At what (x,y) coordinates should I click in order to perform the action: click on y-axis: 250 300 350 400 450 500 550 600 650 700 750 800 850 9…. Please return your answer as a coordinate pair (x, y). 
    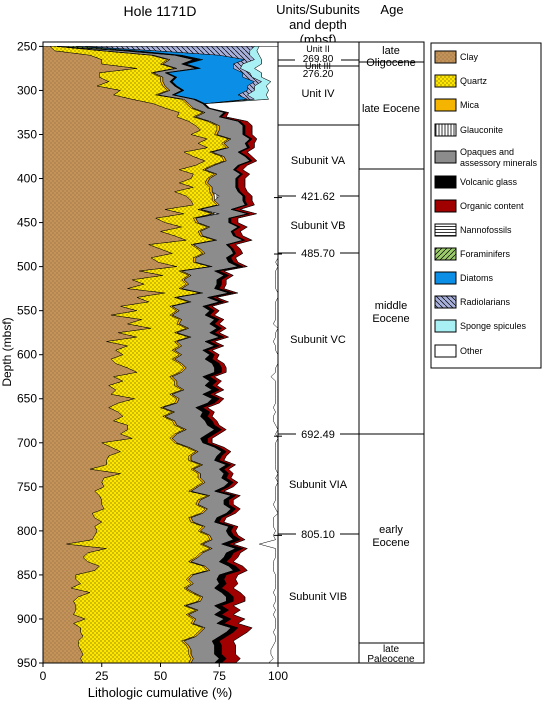
    Looking at the image, I should click on (30, 354).